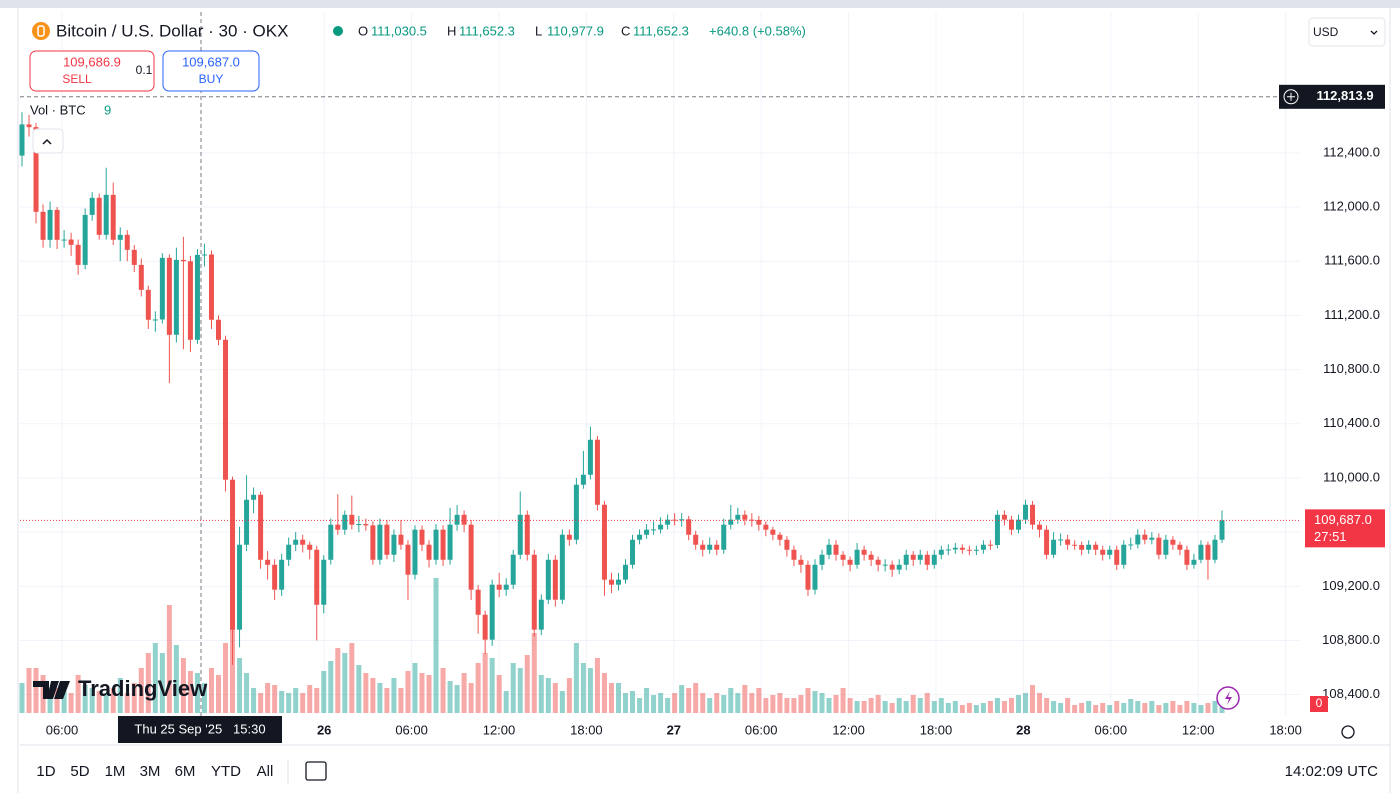 This screenshot has width=1400, height=793. What do you see at coordinates (172, 30) in the screenshot?
I see `symbol-title: Bitcoin / U.S. Dollar · 30 · OKX` at bounding box center [172, 30].